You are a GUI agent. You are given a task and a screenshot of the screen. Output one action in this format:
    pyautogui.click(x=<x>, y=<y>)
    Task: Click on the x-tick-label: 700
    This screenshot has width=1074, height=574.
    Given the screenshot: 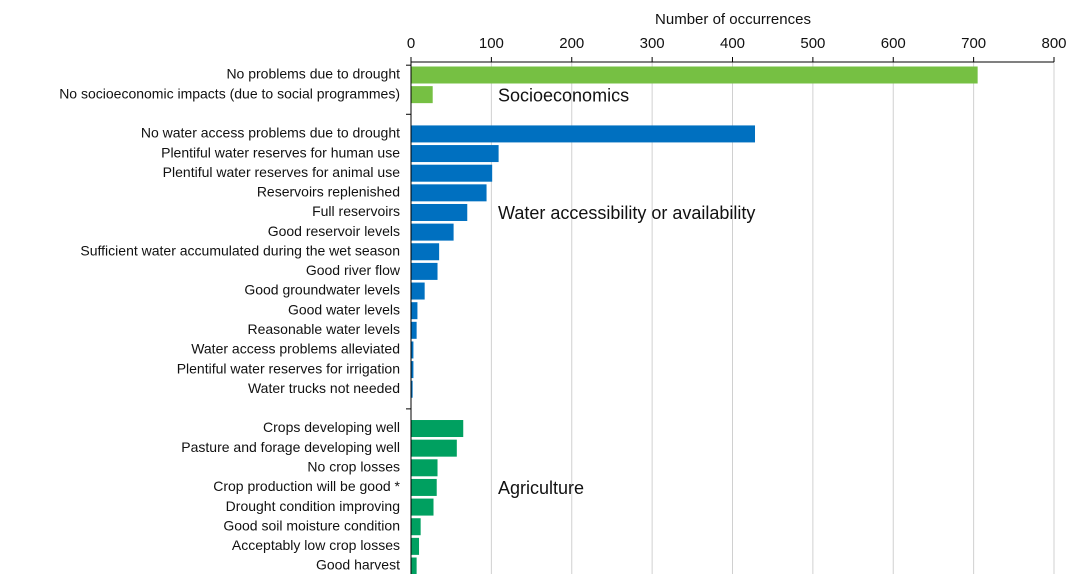 What is the action you would take?
    pyautogui.click(x=973, y=43)
    